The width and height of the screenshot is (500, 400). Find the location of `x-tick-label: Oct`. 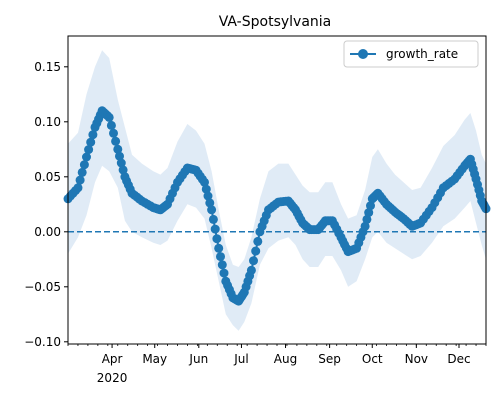

x-tick-label: Oct is located at coordinates (372, 359).